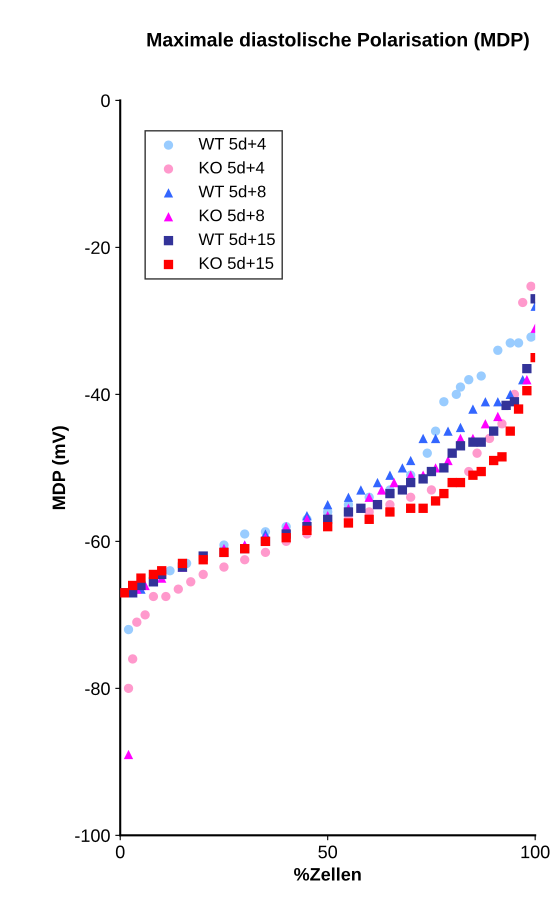  What do you see at coordinates (328, 852) in the screenshot?
I see `x-tick-label: 50` at bounding box center [328, 852].